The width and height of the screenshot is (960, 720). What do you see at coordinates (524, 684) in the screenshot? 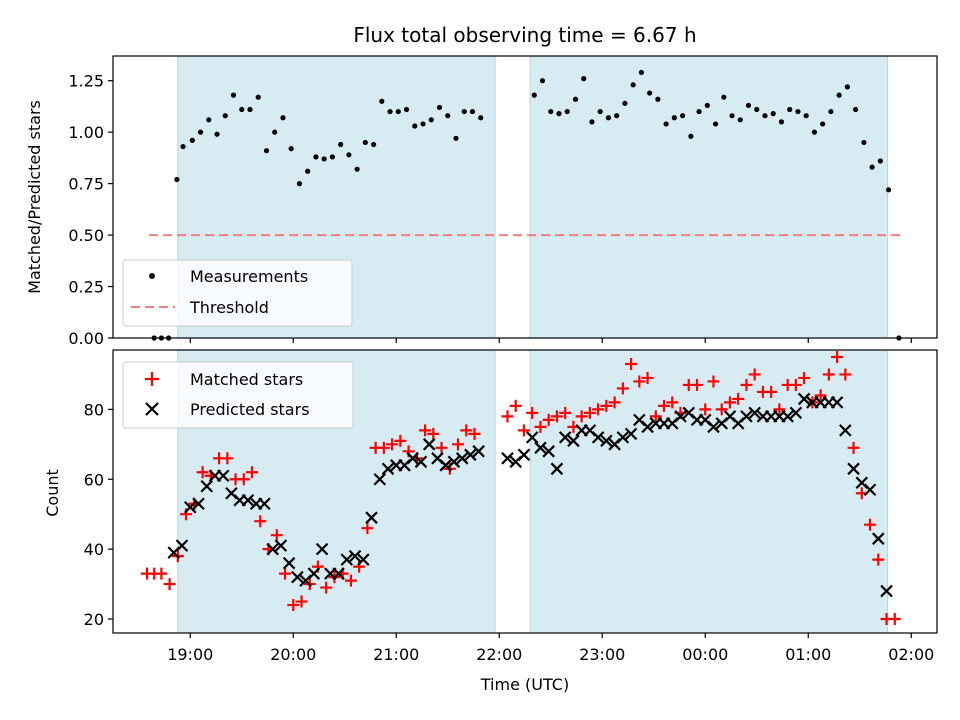
I see `x-axis-label: Time (UTC)` at bounding box center [524, 684].